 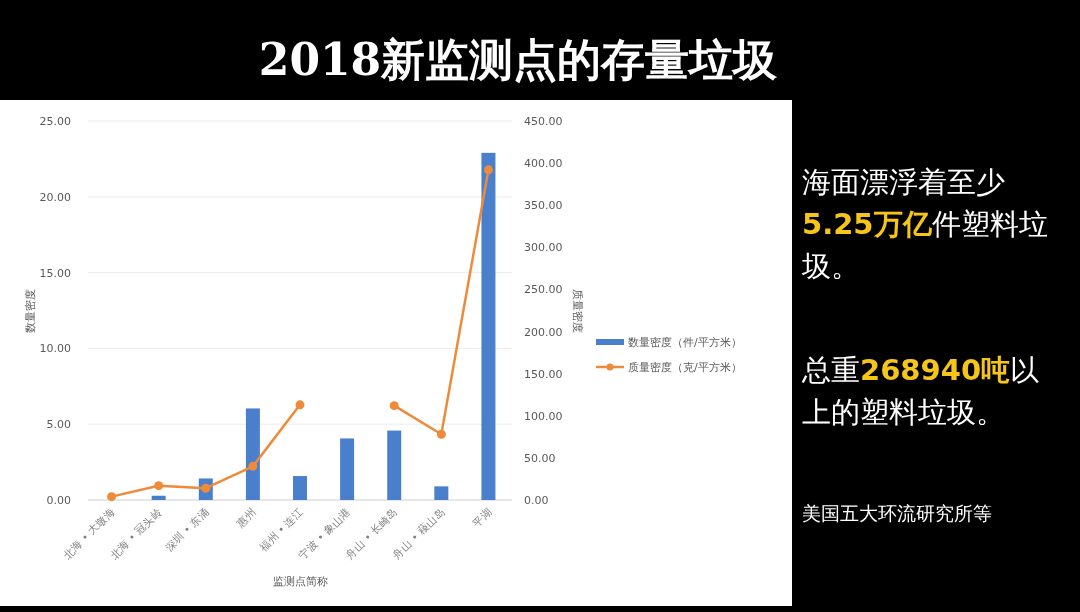 What do you see at coordinates (55, 121) in the screenshot?
I see `y-tick-label: 25.00` at bounding box center [55, 121].